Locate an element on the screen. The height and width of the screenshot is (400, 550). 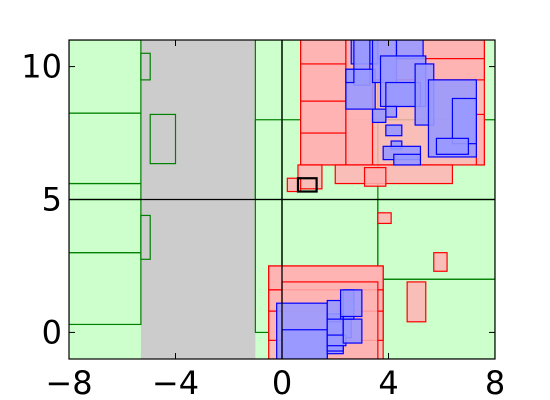
y-tick-label: 0 is located at coordinates (52, 332).